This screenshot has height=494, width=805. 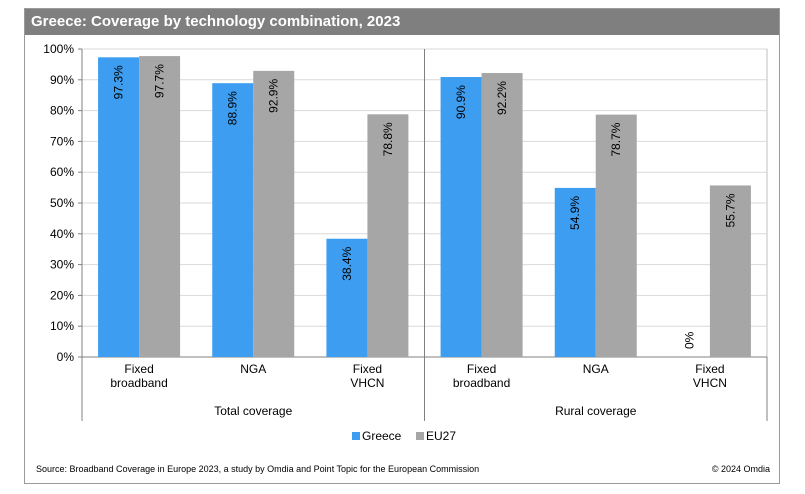 I want to click on y-tick-label: 60%, so click(x=62, y=172).